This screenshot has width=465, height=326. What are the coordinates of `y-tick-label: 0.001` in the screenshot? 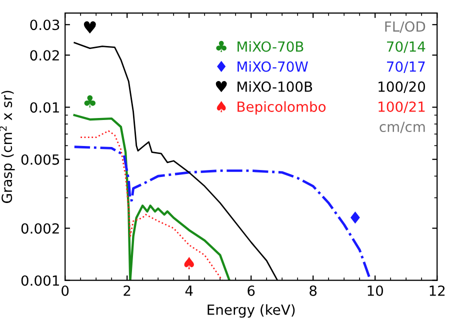 It's located at (40, 280).